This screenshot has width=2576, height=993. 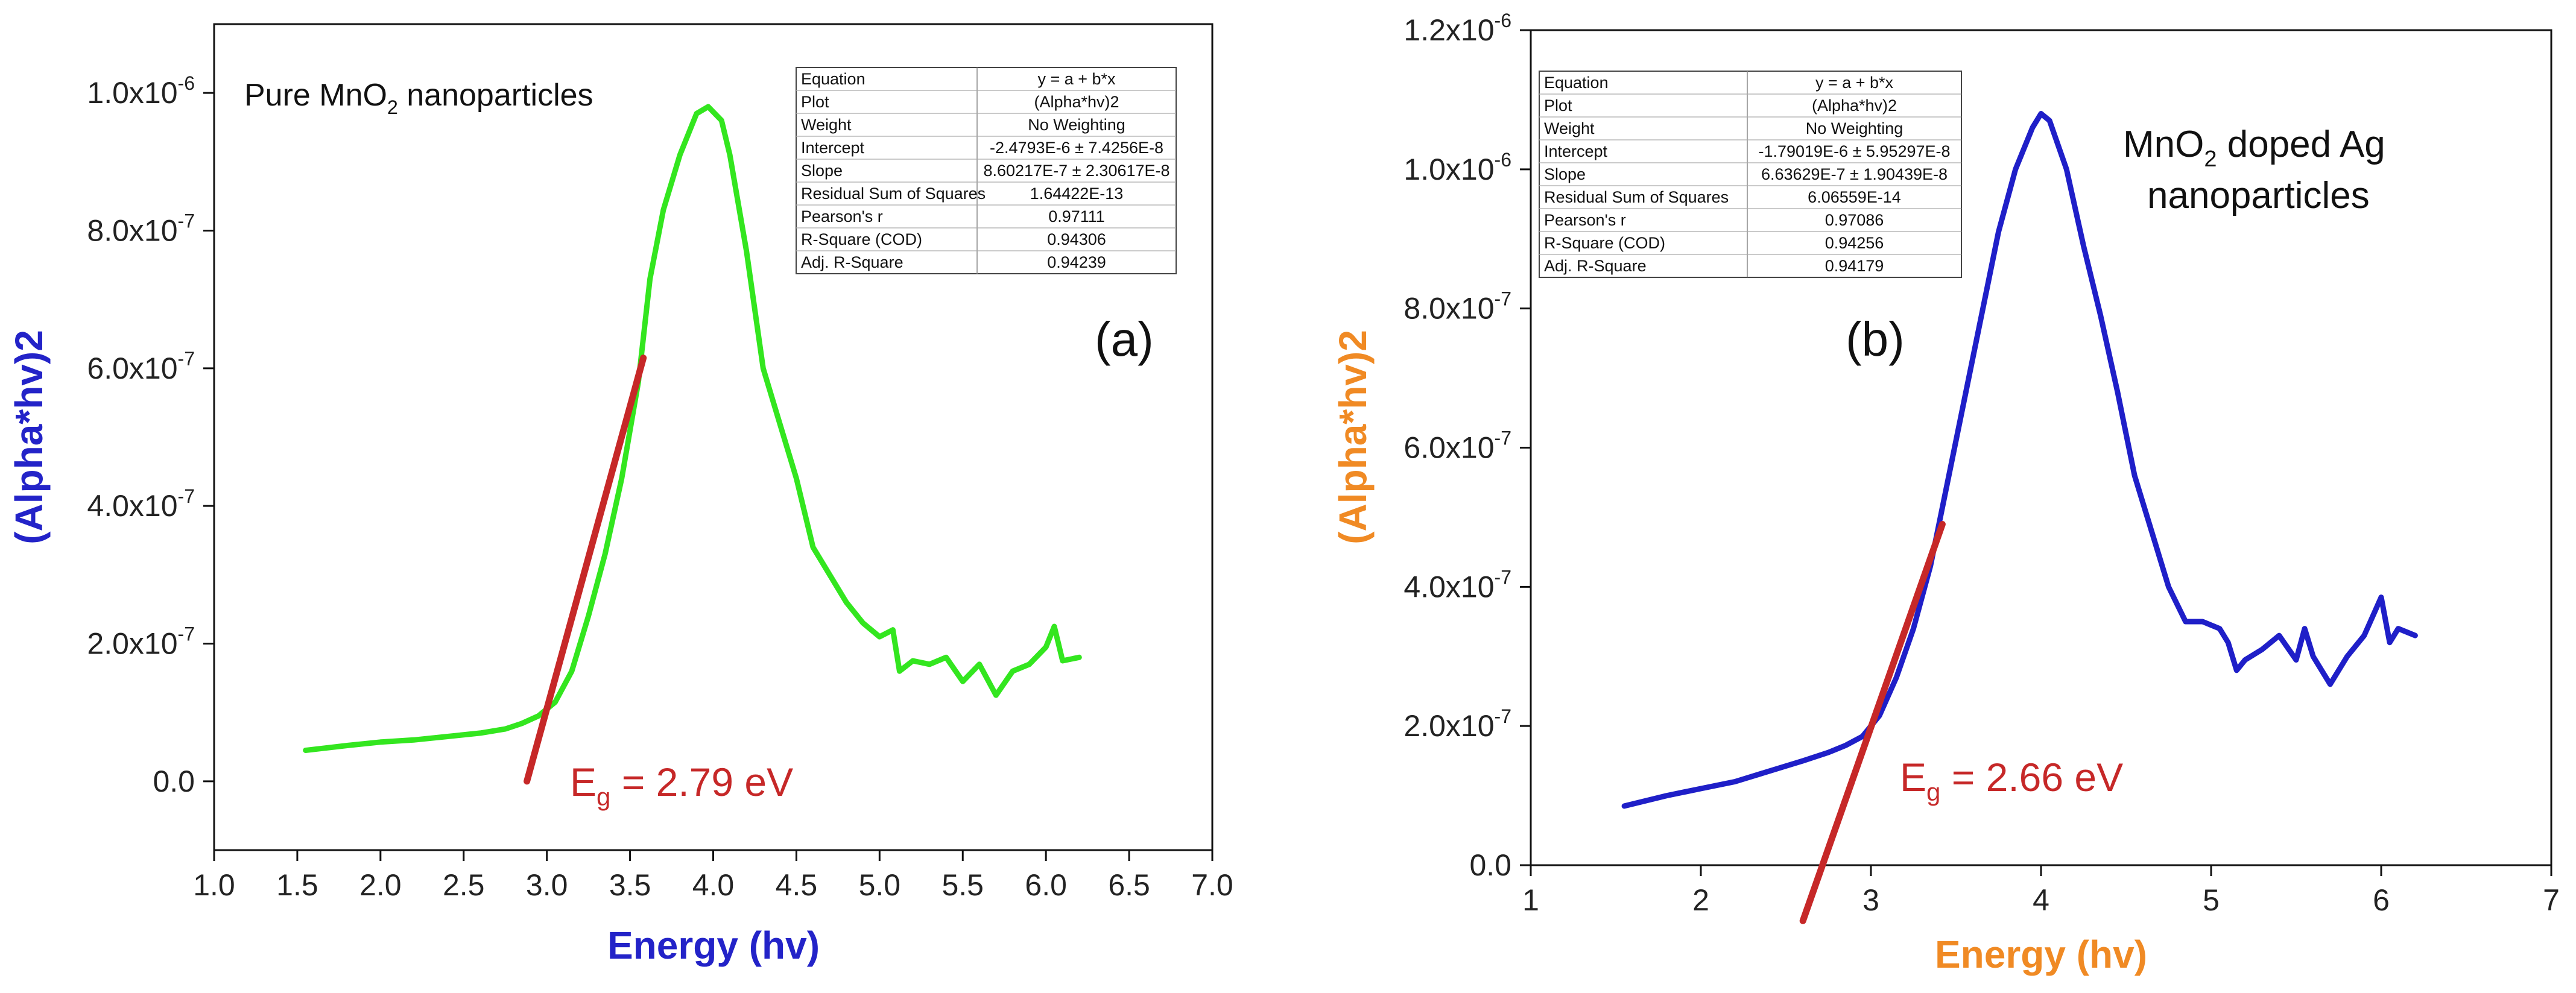 What do you see at coordinates (2041, 900) in the screenshot?
I see `x-tick-label: 4` at bounding box center [2041, 900].